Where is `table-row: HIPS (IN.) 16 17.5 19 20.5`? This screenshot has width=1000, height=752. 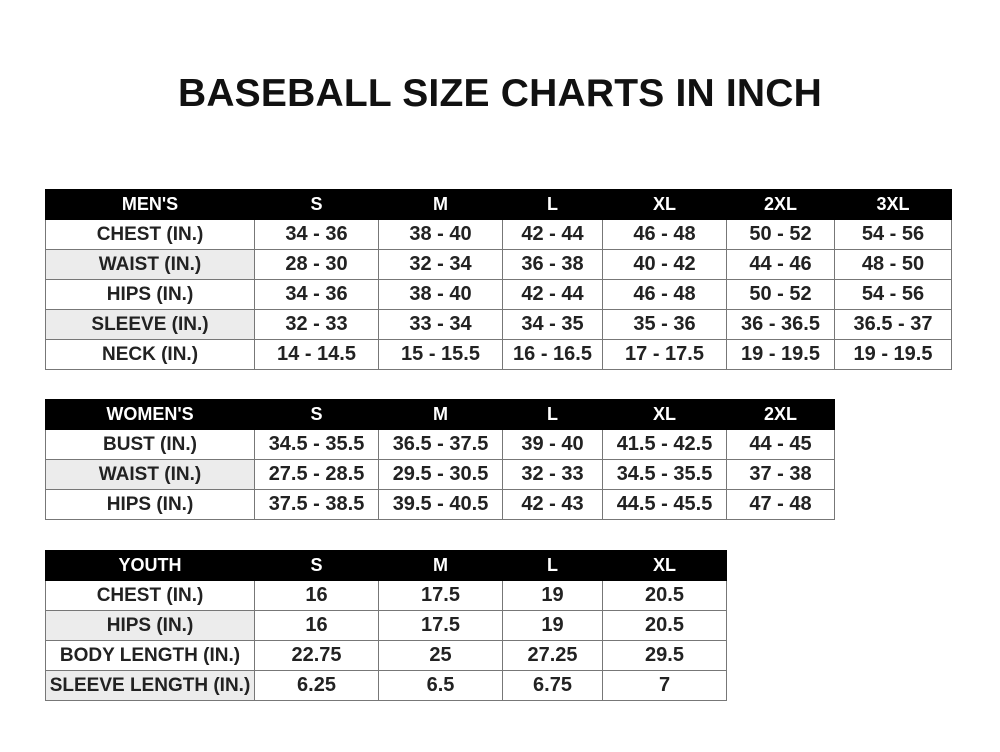 table-row: HIPS (IN.) 16 17.5 19 20.5 is located at coordinates (386, 625).